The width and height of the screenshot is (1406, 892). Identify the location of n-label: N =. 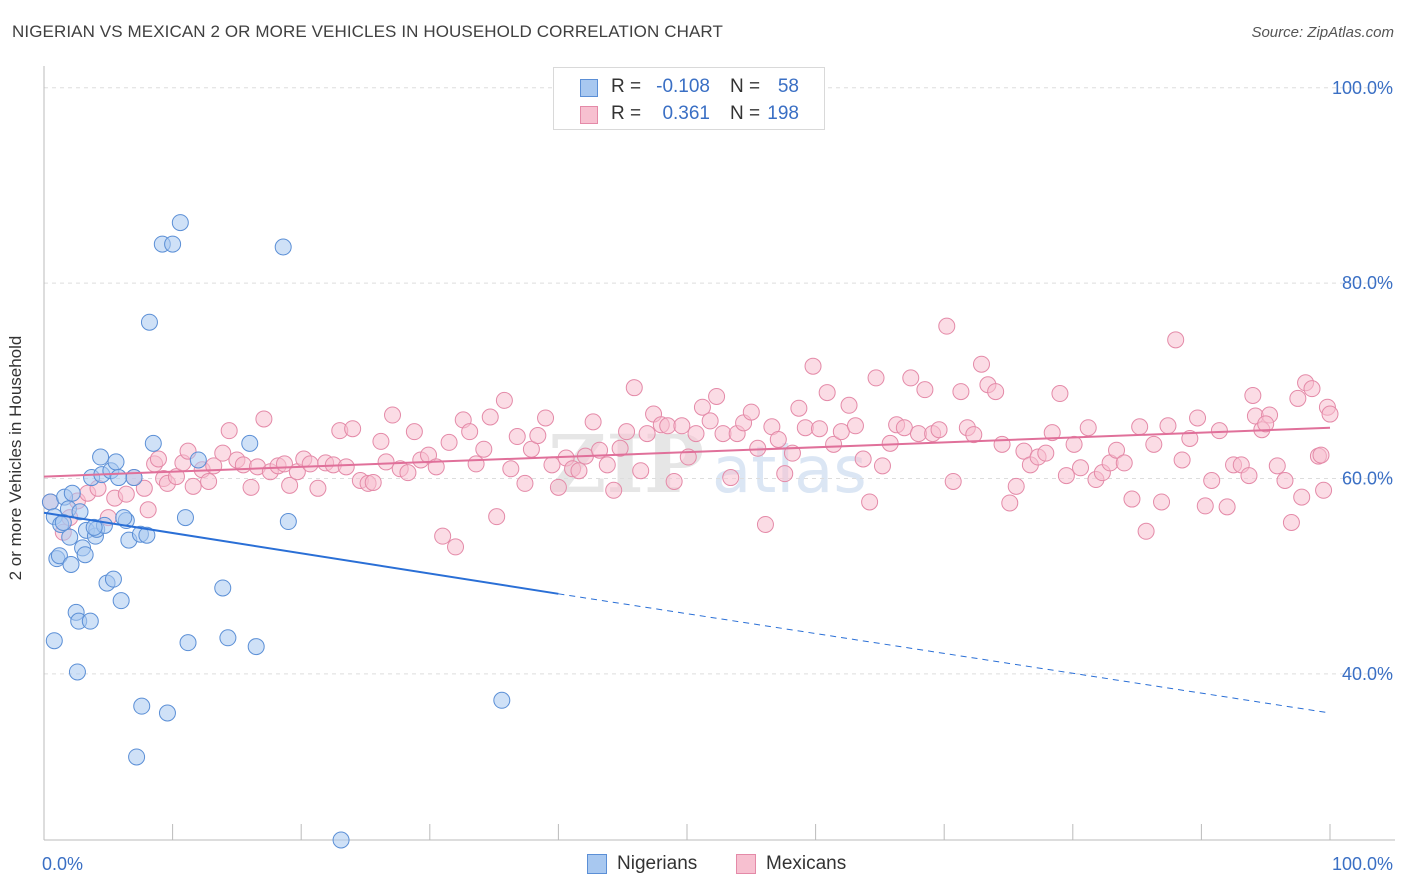
(745, 86).